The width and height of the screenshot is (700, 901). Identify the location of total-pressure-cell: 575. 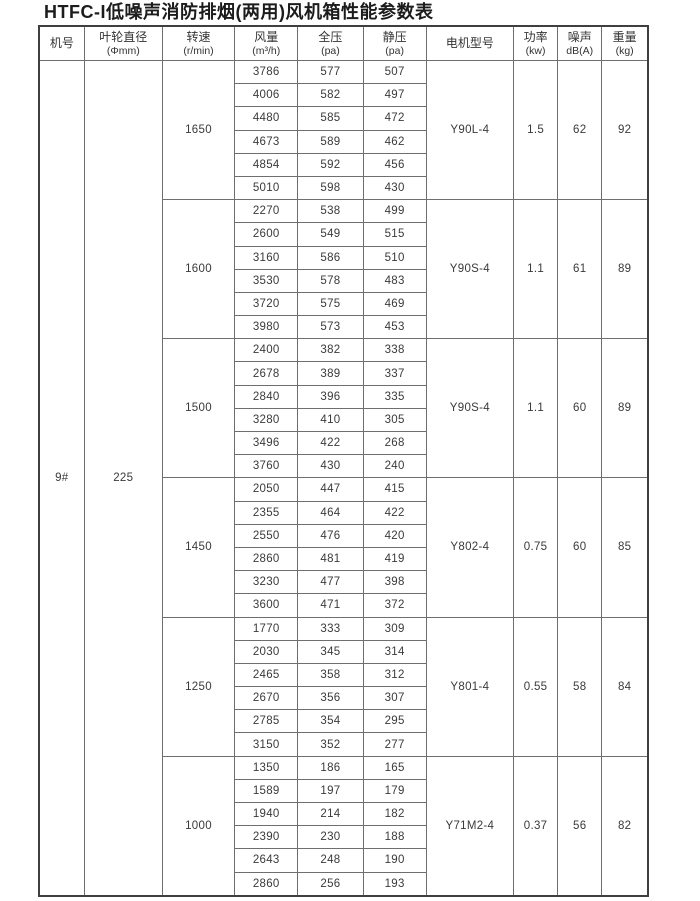
(330, 304).